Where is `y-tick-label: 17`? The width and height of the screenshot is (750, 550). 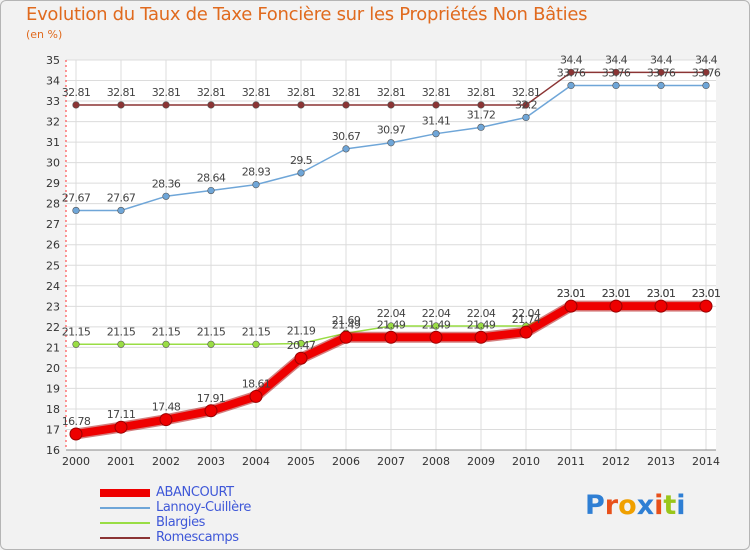 y-tick-label: 17 is located at coordinates (53, 429).